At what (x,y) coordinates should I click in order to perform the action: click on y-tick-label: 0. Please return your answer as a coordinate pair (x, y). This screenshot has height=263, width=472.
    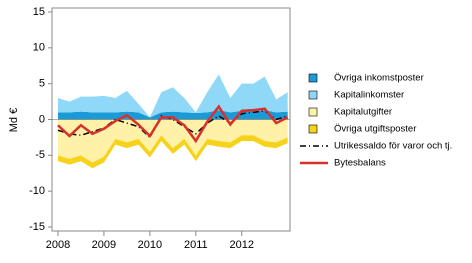
    Looking at the image, I should click on (42, 119).